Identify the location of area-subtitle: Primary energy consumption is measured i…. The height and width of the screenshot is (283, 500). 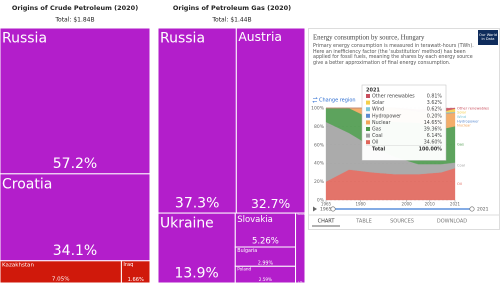
(393, 55).